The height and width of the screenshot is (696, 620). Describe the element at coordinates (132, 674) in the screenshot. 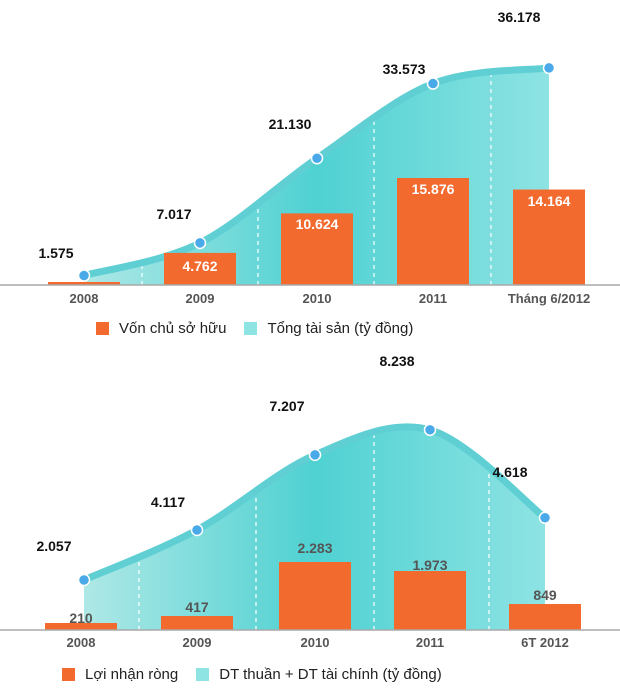

I see `legend-label: Lợi nhận ròng` at that location.